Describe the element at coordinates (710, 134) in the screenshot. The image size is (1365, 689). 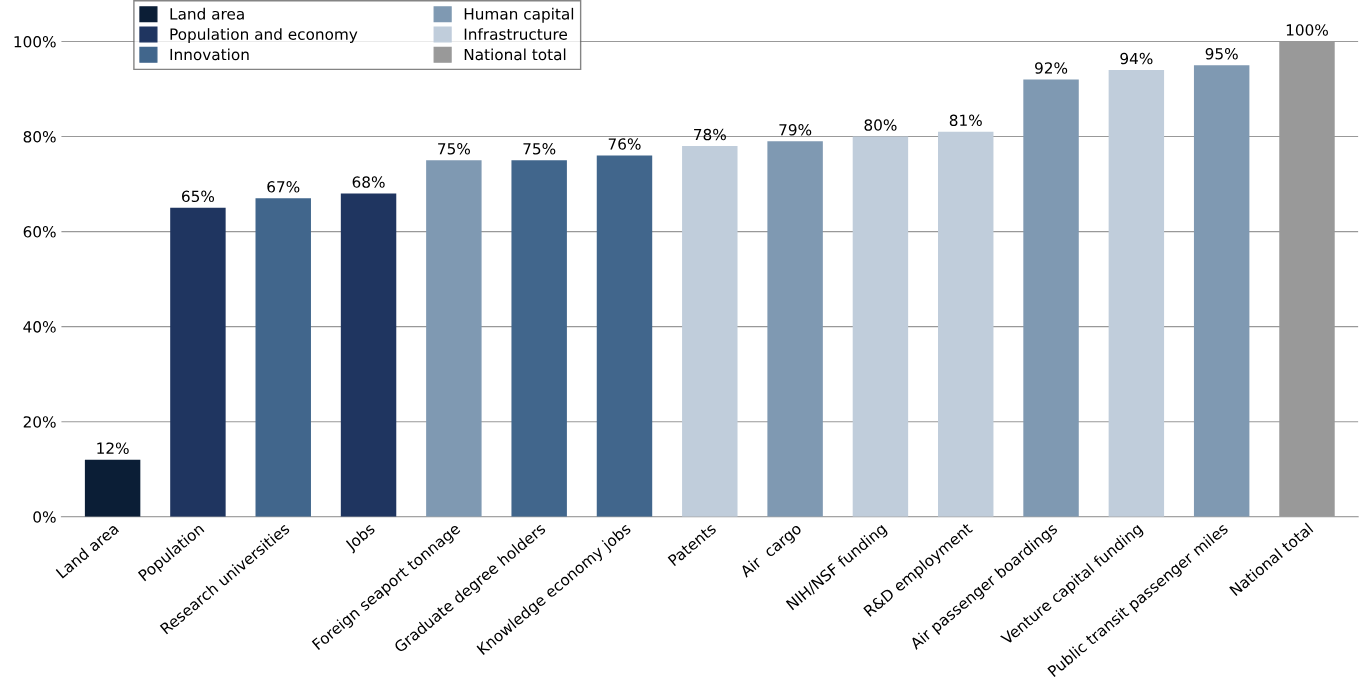
I see `data-label: 78%` at that location.